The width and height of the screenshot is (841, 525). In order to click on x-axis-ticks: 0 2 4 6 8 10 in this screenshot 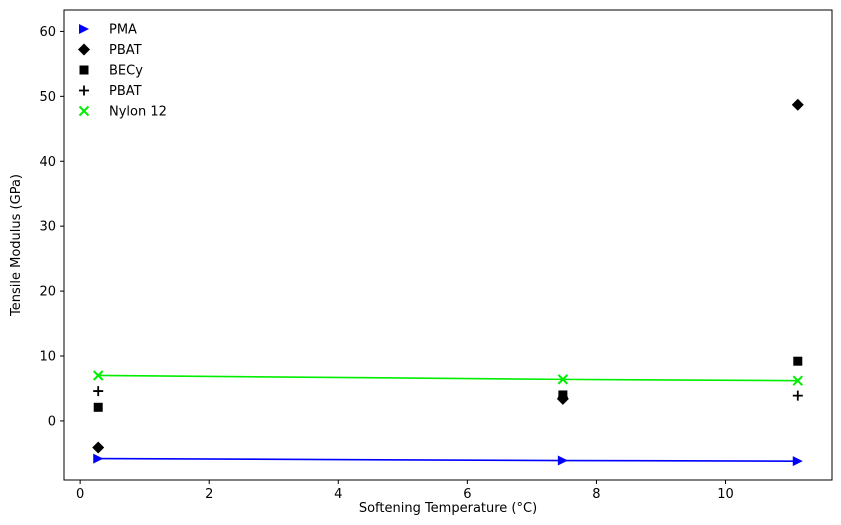, I will do `click(405, 491)`.